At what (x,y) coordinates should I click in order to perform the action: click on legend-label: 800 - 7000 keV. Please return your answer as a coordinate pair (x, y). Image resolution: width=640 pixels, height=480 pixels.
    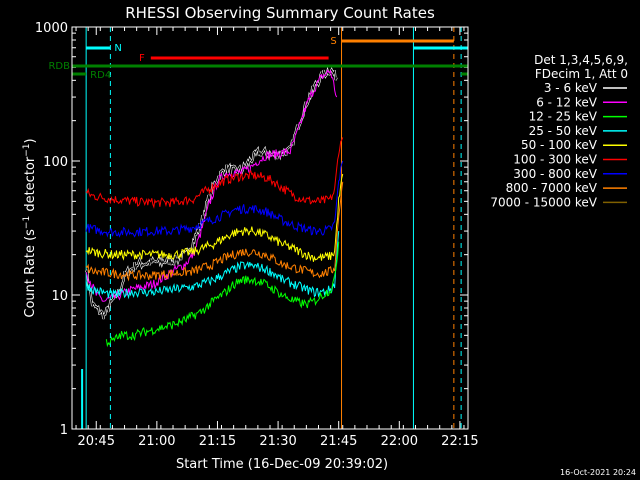
    Looking at the image, I should click on (552, 188).